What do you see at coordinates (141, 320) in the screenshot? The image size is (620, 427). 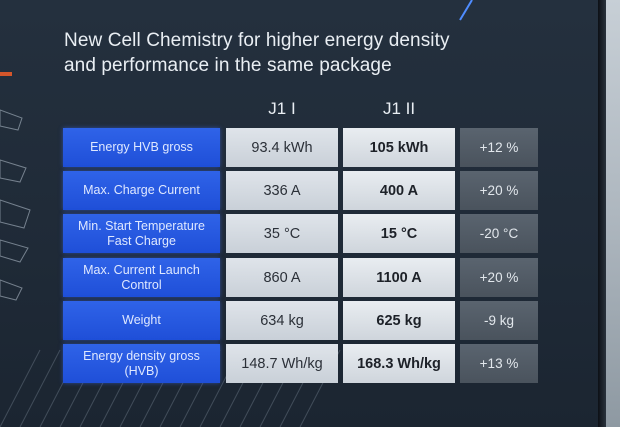 I see `row-label-weight: Weight` at bounding box center [141, 320].